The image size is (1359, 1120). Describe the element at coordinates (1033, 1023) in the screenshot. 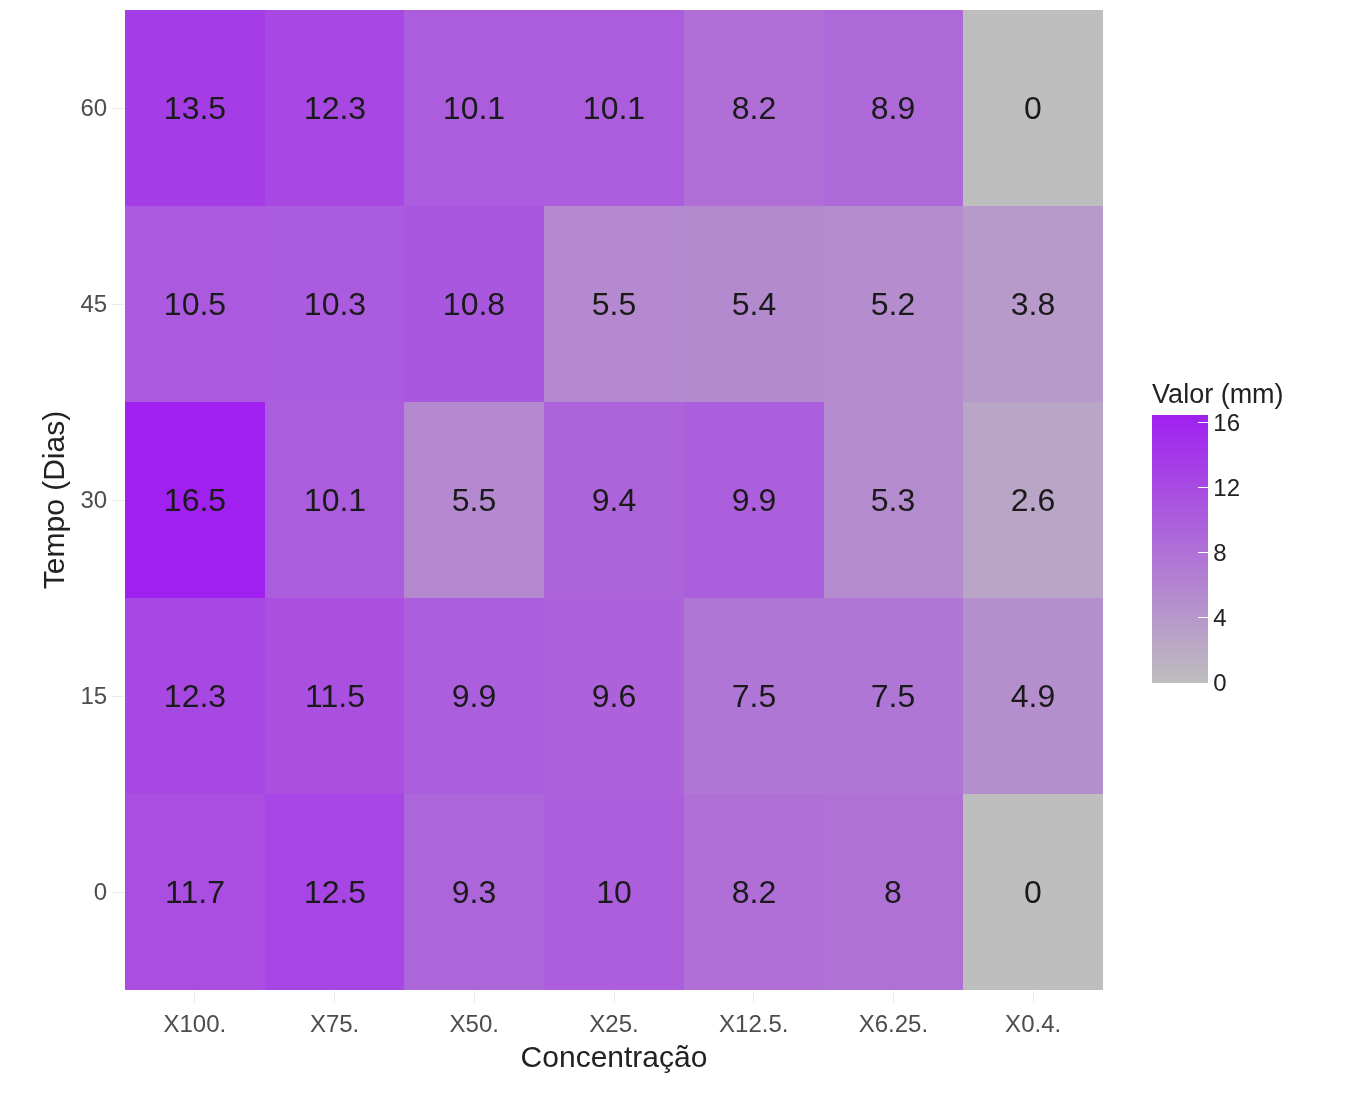

I see `x-tick-label: X0.4.` at that location.